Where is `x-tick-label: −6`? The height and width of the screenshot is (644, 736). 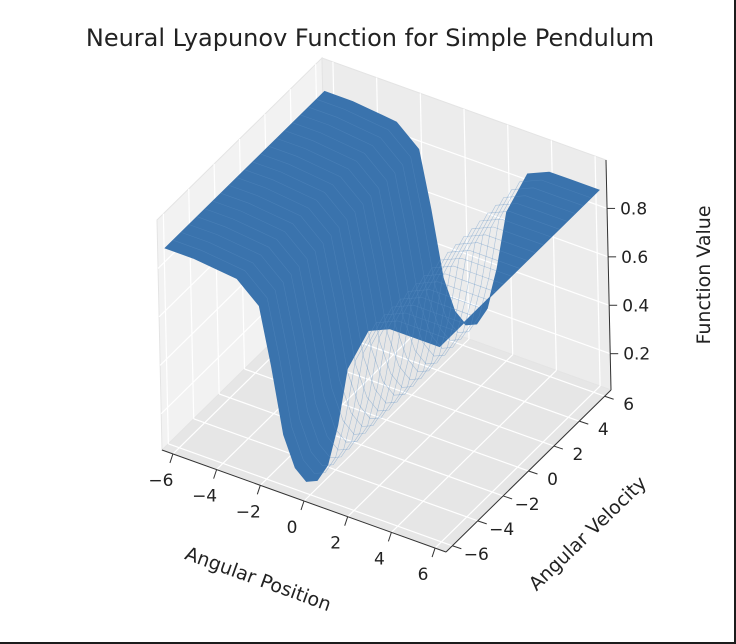 x-tick-label: −6 is located at coordinates (160, 481).